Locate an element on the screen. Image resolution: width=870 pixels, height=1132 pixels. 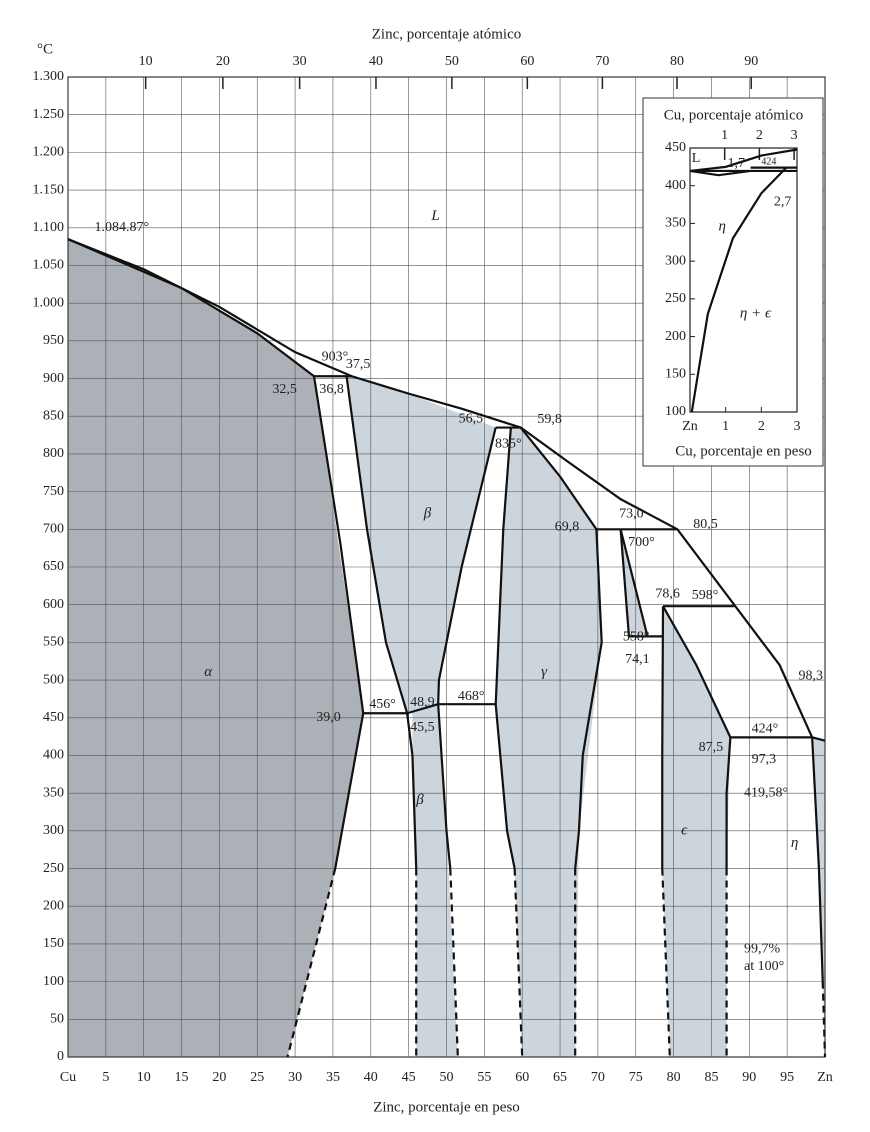
y-tick-label: 950 is located at coordinates (53, 340).